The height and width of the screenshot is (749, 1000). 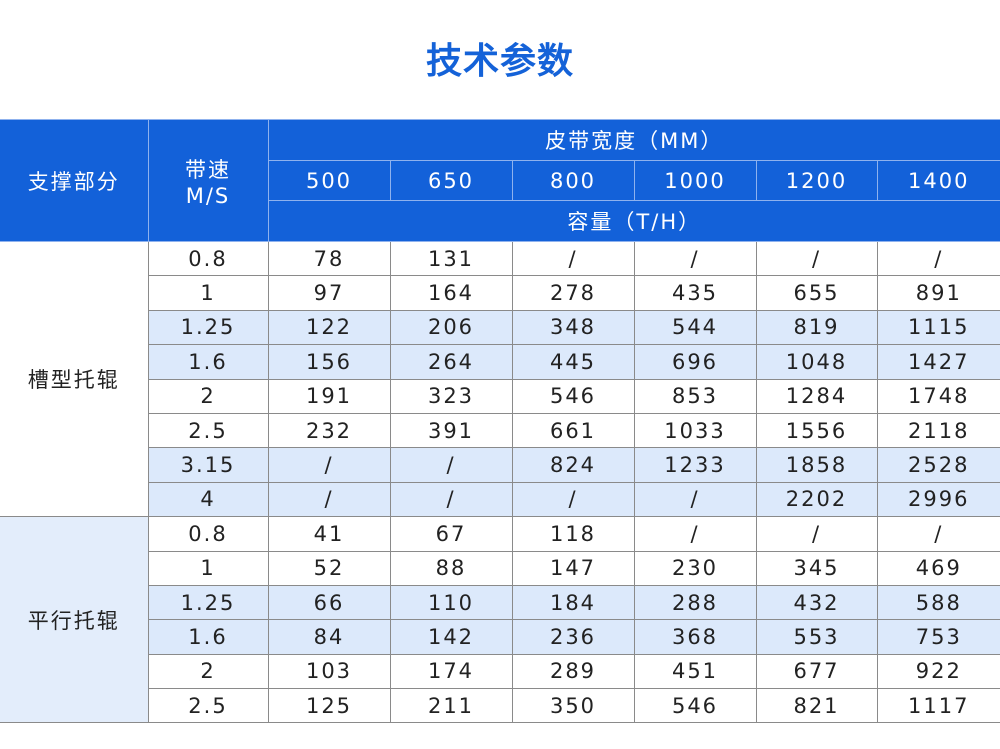 What do you see at coordinates (451, 258) in the screenshot?
I see `capacity-cell: 131` at bounding box center [451, 258].